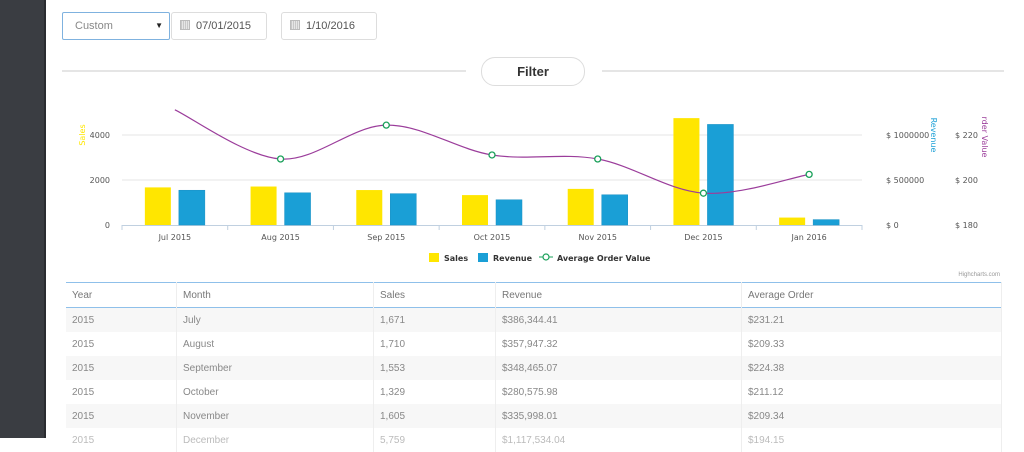 This screenshot has height=452, width=1024. What do you see at coordinates (966, 180) in the screenshot?
I see `y-tick-label-avg-order: $ 200` at bounding box center [966, 180].